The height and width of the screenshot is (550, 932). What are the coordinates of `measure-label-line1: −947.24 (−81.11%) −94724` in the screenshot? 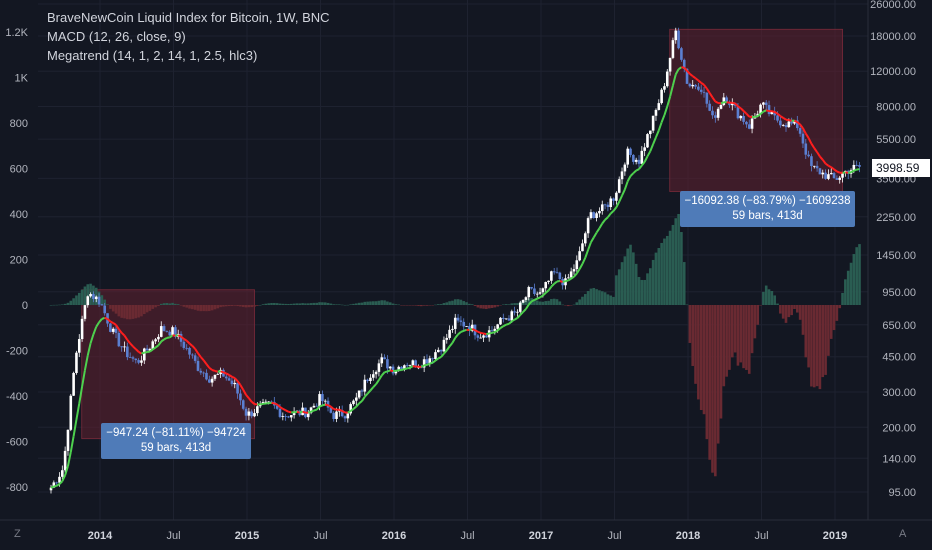 It's located at (176, 433).